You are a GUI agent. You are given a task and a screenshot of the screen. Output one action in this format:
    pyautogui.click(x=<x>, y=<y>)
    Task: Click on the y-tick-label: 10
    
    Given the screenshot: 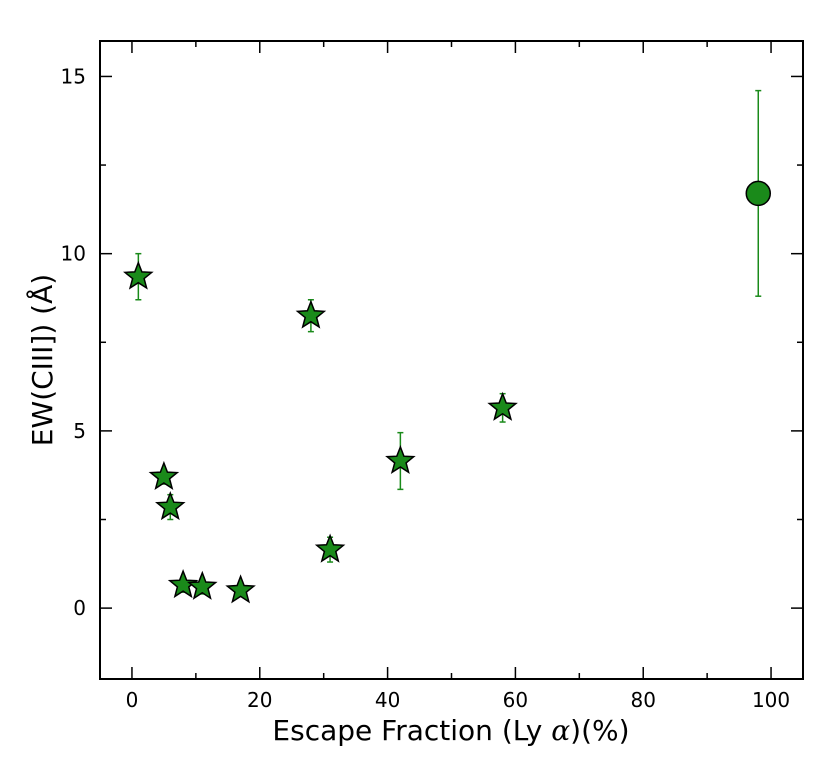 What is the action you would take?
    pyautogui.click(x=73, y=254)
    